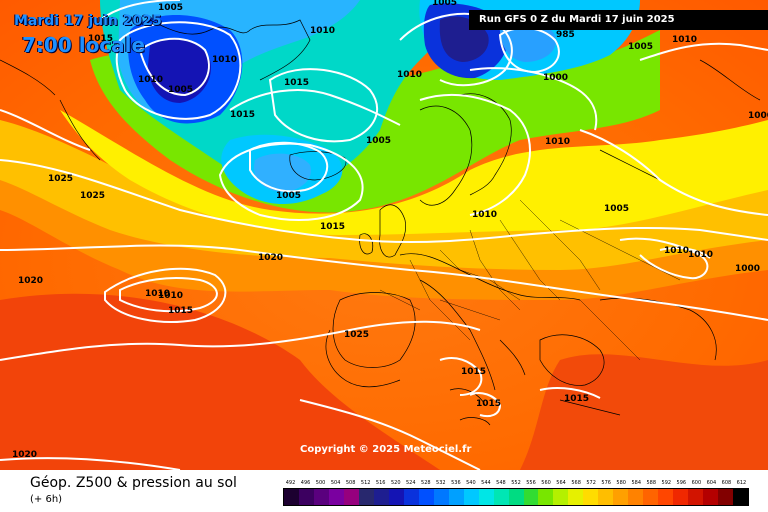 The height and width of the screenshot is (512, 768). Describe the element at coordinates (282, 172) in the screenshot. I see `iceland-low-core` at that location.